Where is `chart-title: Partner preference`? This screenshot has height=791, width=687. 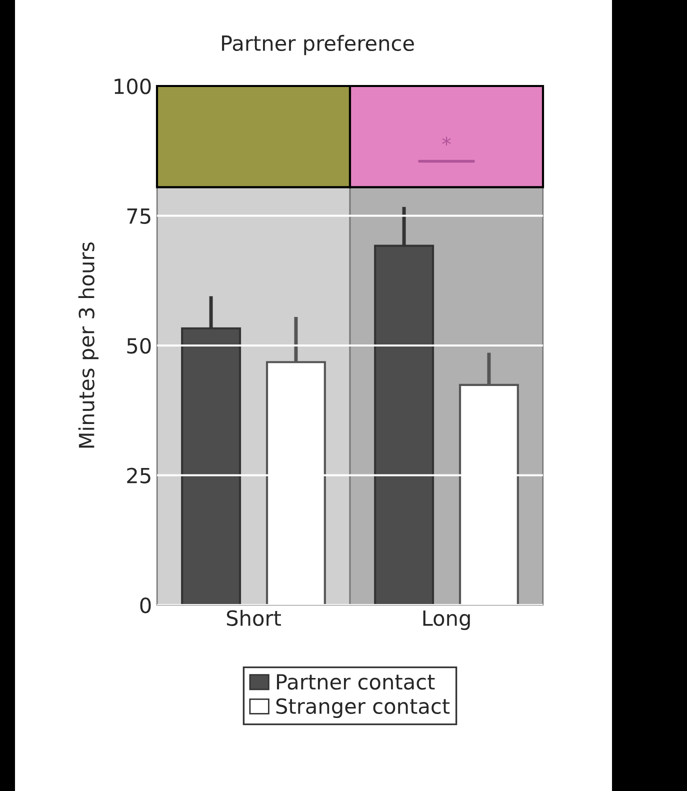 chart-title: Partner preference is located at coordinates (318, 45).